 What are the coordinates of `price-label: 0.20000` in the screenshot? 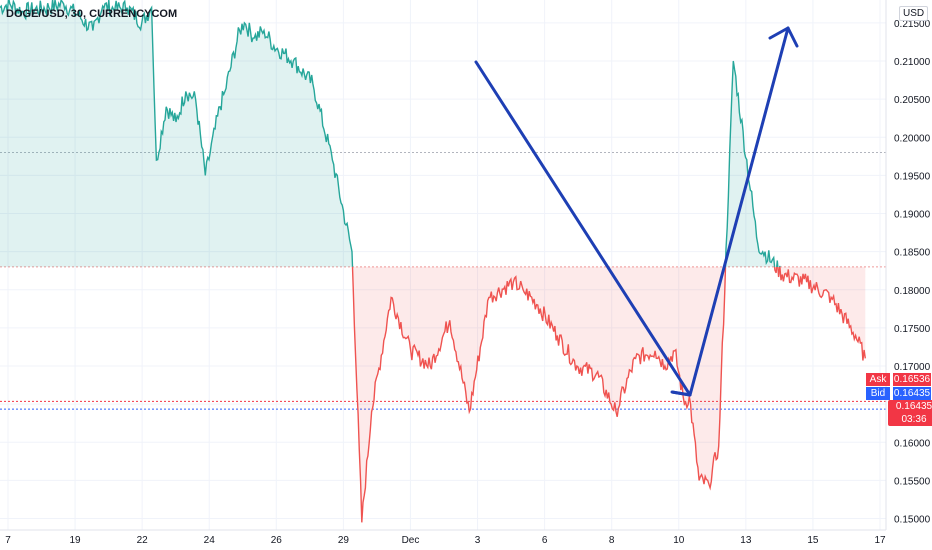 It's located at (912, 138).